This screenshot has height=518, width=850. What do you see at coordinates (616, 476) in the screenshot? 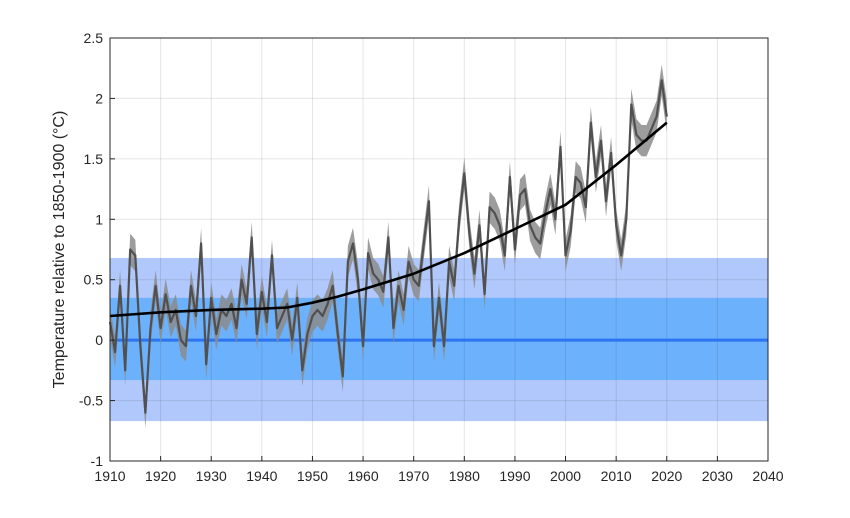
I see `x-tick-label: 2010` at bounding box center [616, 476].